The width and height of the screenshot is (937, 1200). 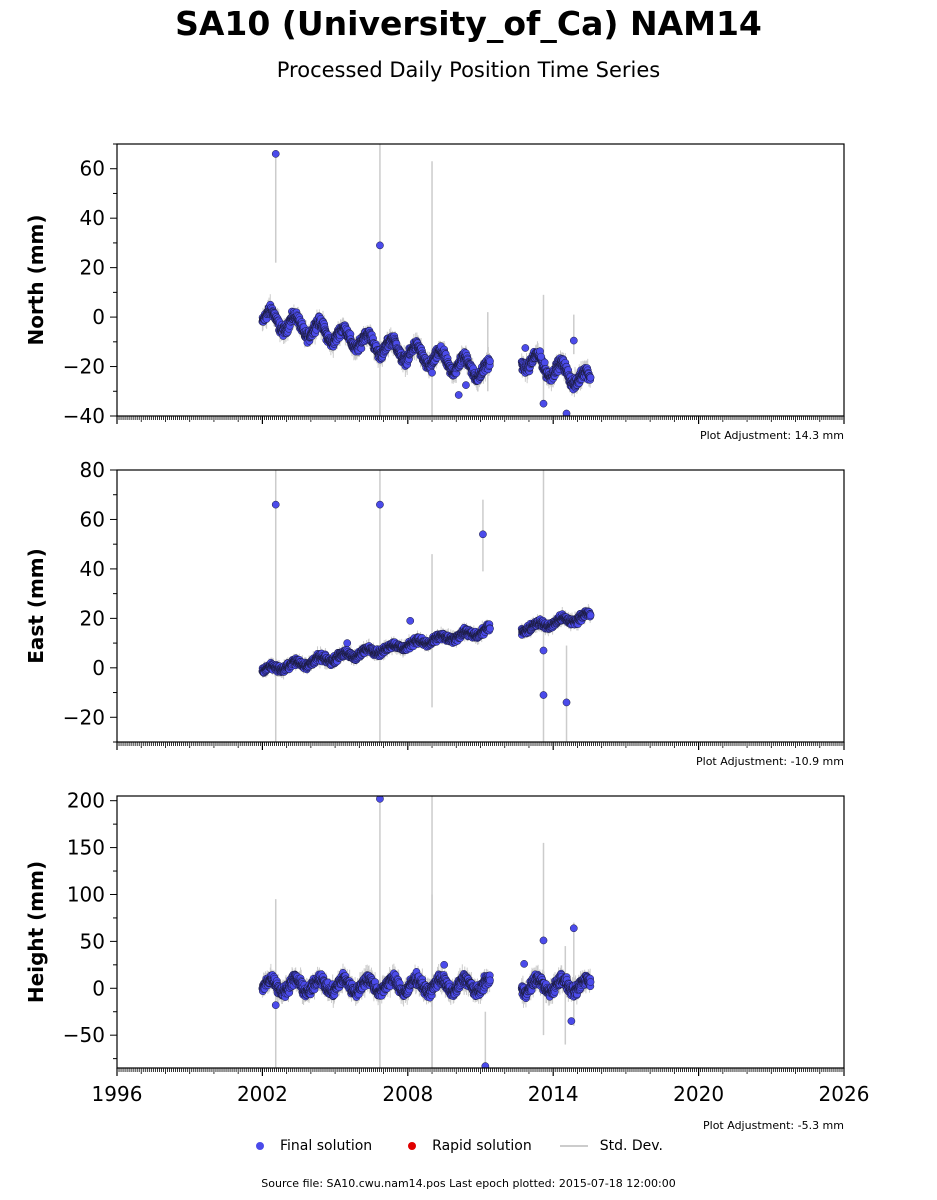 What do you see at coordinates (92, 470) in the screenshot?
I see `y-tick-label: 80` at bounding box center [92, 470].